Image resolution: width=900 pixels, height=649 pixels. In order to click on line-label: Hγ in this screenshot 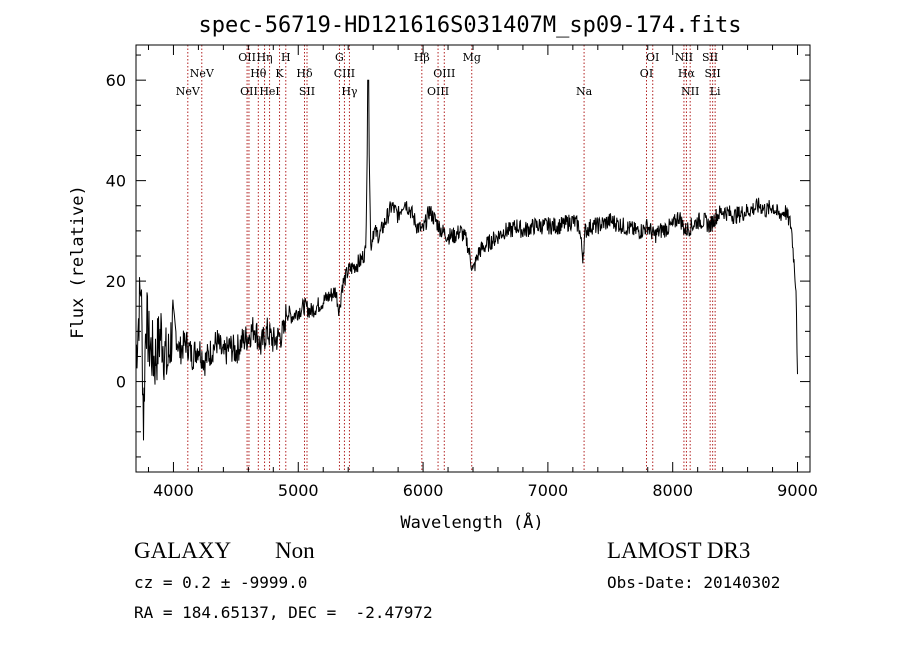, I will do `click(349, 91)`.